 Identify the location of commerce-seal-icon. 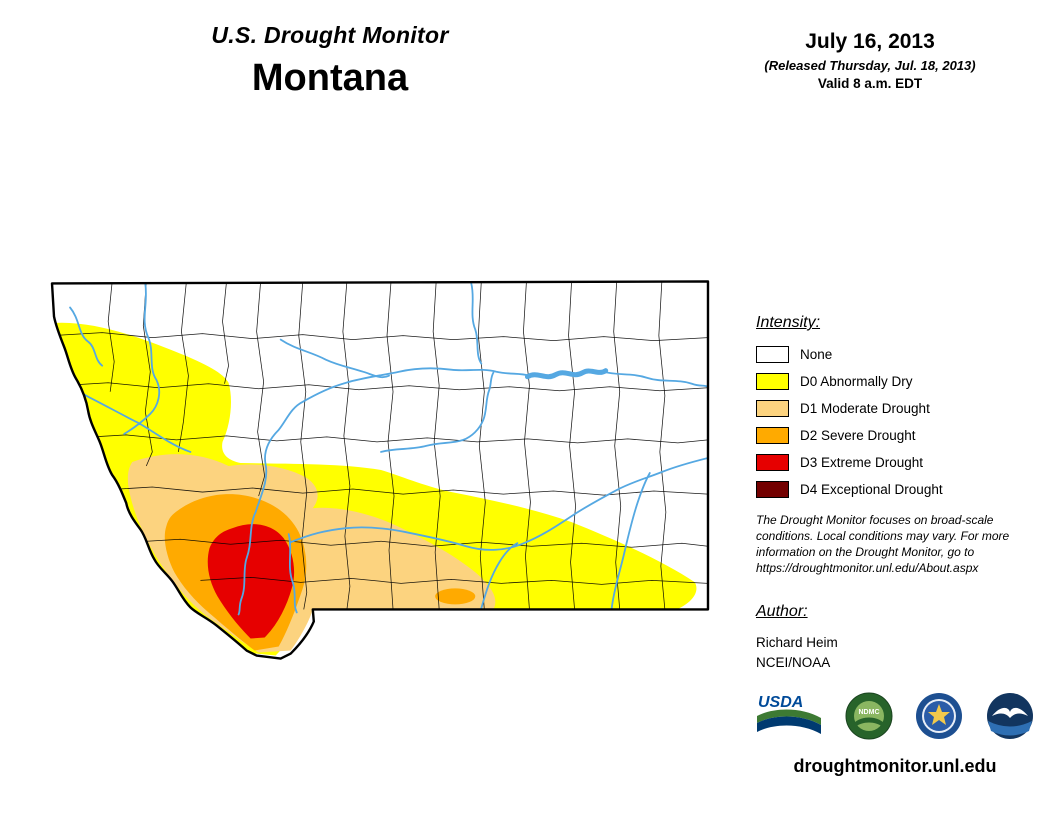
(939, 715).